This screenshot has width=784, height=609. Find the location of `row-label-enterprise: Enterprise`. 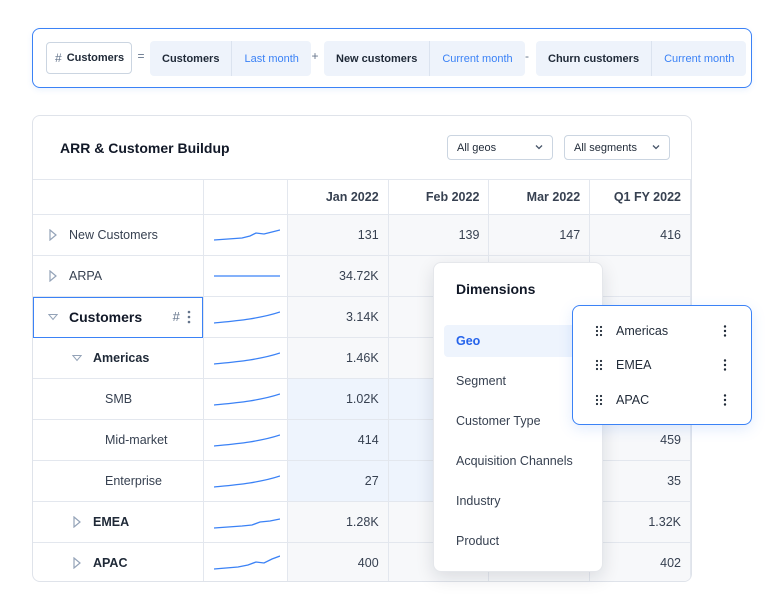

row-label-enterprise: Enterprise is located at coordinates (118, 481).